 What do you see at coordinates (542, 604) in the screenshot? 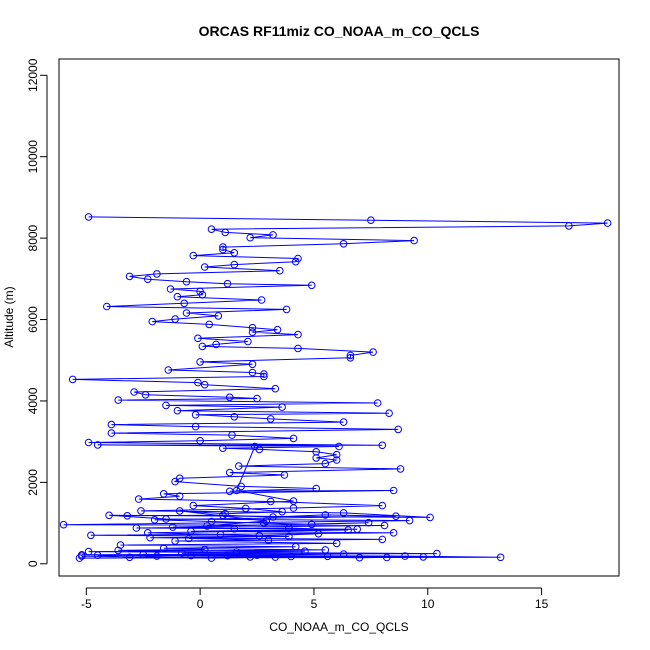
I see `x-tick-label: 15` at bounding box center [542, 604].